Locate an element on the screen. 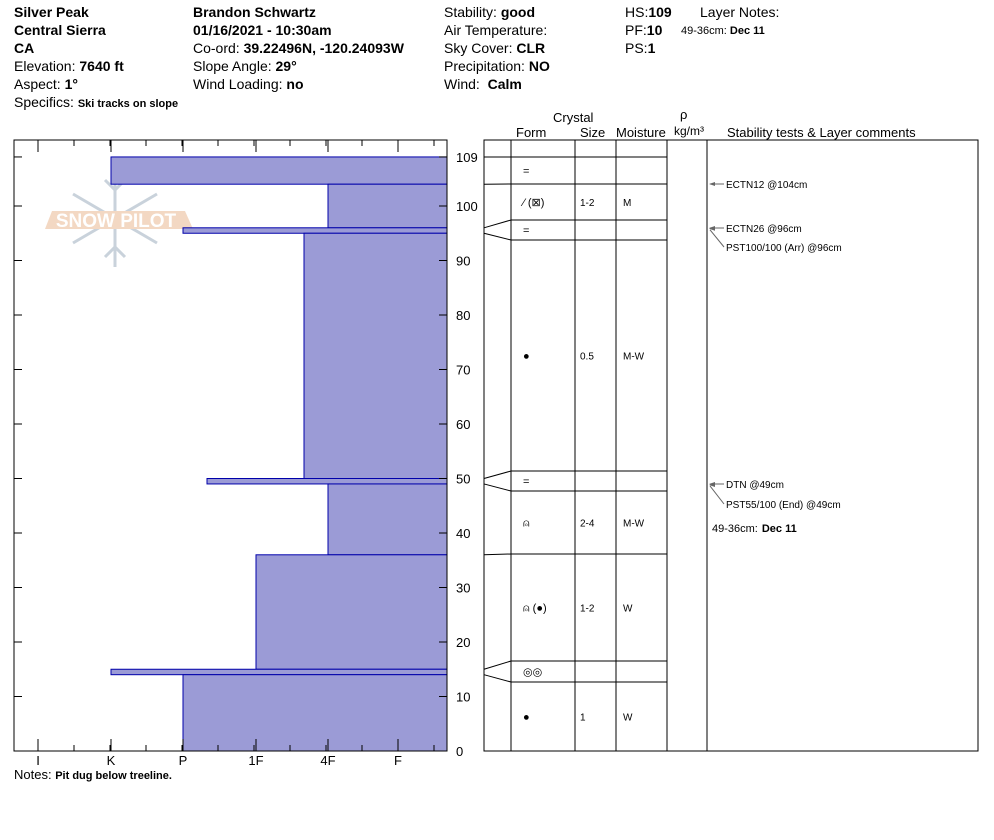 Image resolution: width=994 pixels, height=840 pixels. wind-loading-value: no is located at coordinates (295, 84).